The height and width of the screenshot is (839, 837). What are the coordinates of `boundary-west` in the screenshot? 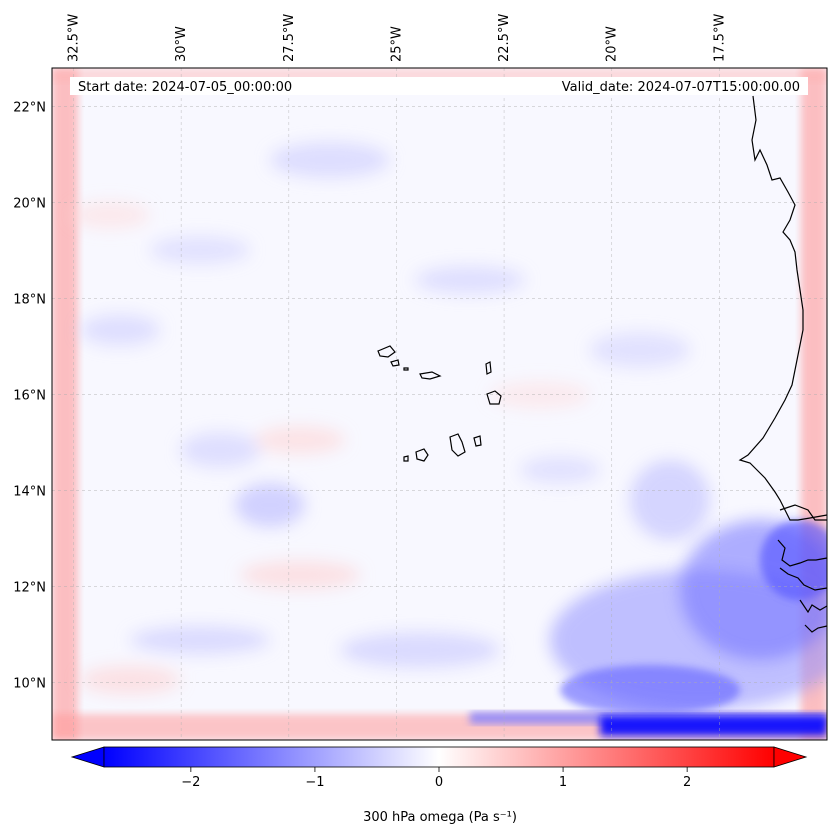 It's located at (65, 404).